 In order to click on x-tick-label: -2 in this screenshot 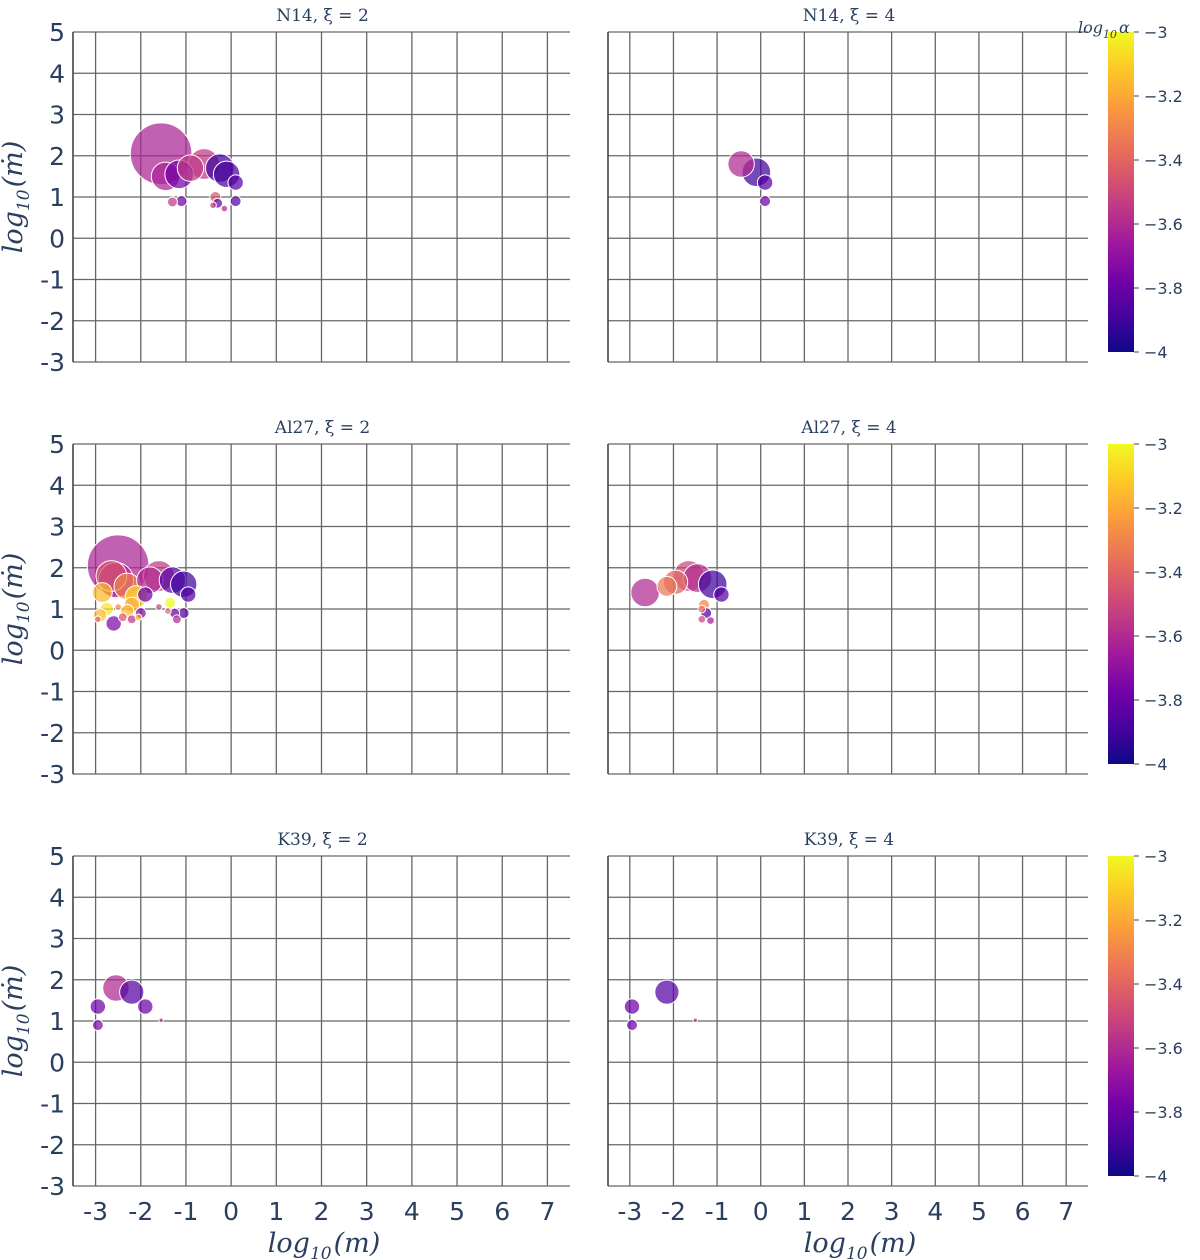, I will do `click(140, 1211)`.